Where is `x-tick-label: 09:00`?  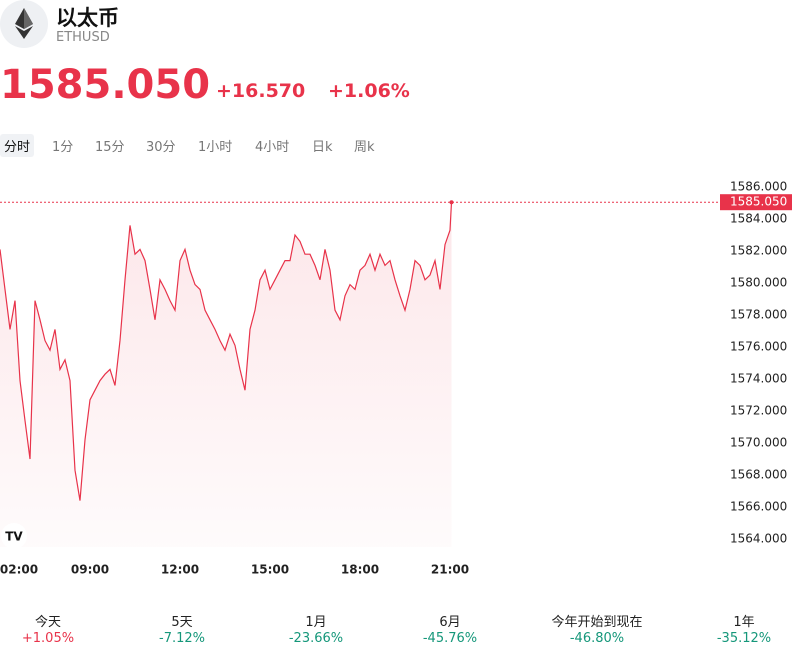
x-tick-label: 09:00 is located at coordinates (90, 570).